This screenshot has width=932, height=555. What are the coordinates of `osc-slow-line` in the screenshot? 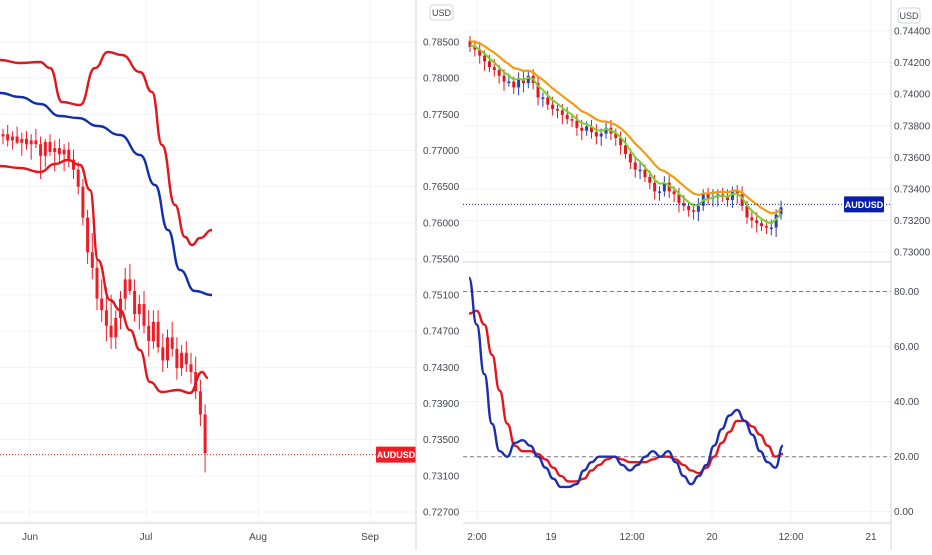 It's located at (626, 396).